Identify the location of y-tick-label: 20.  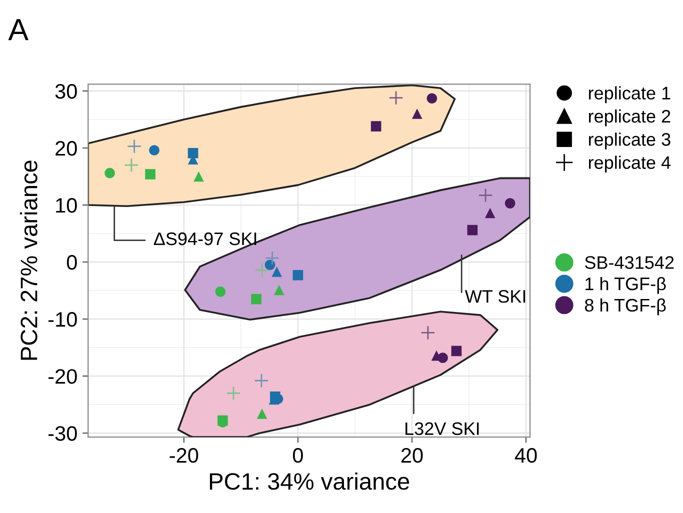
(66, 148).